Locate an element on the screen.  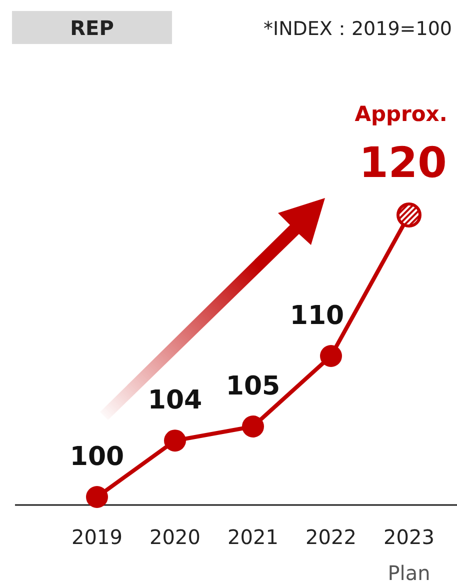
data-label: 104 is located at coordinates (175, 401).